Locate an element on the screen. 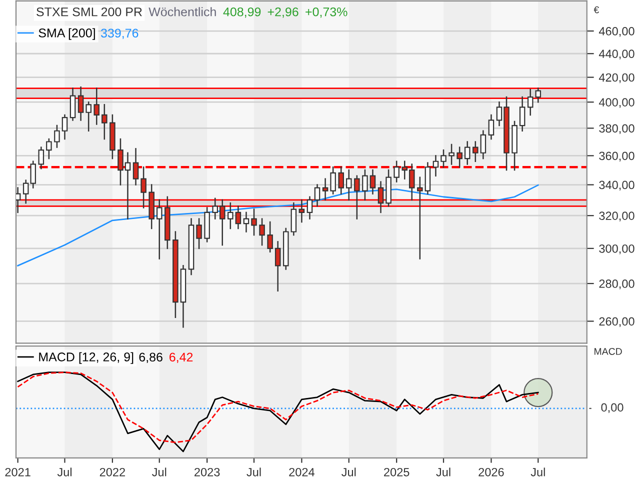 The width and height of the screenshot is (640, 480). y-axis-title: € is located at coordinates (596, 10).